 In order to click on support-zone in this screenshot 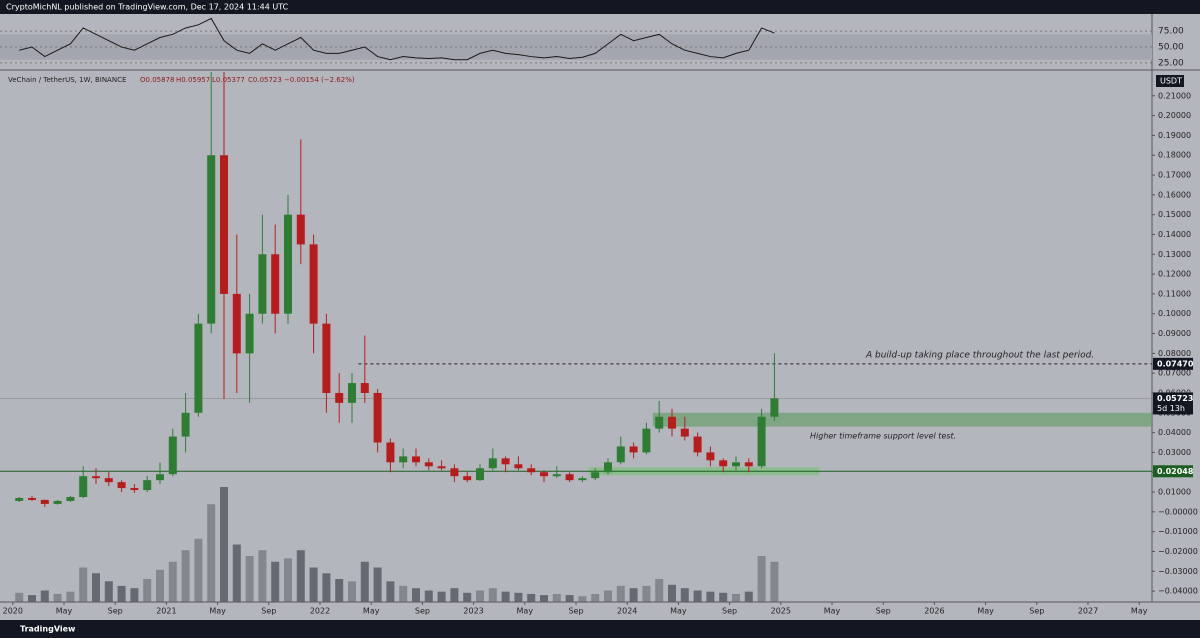, I will do `click(902, 419)`.